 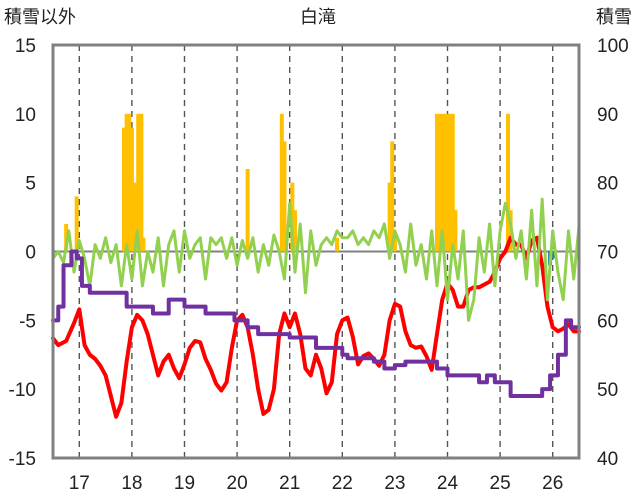 What do you see at coordinates (22, 390) in the screenshot?
I see `y-left-tick-label: -10` at bounding box center [22, 390].